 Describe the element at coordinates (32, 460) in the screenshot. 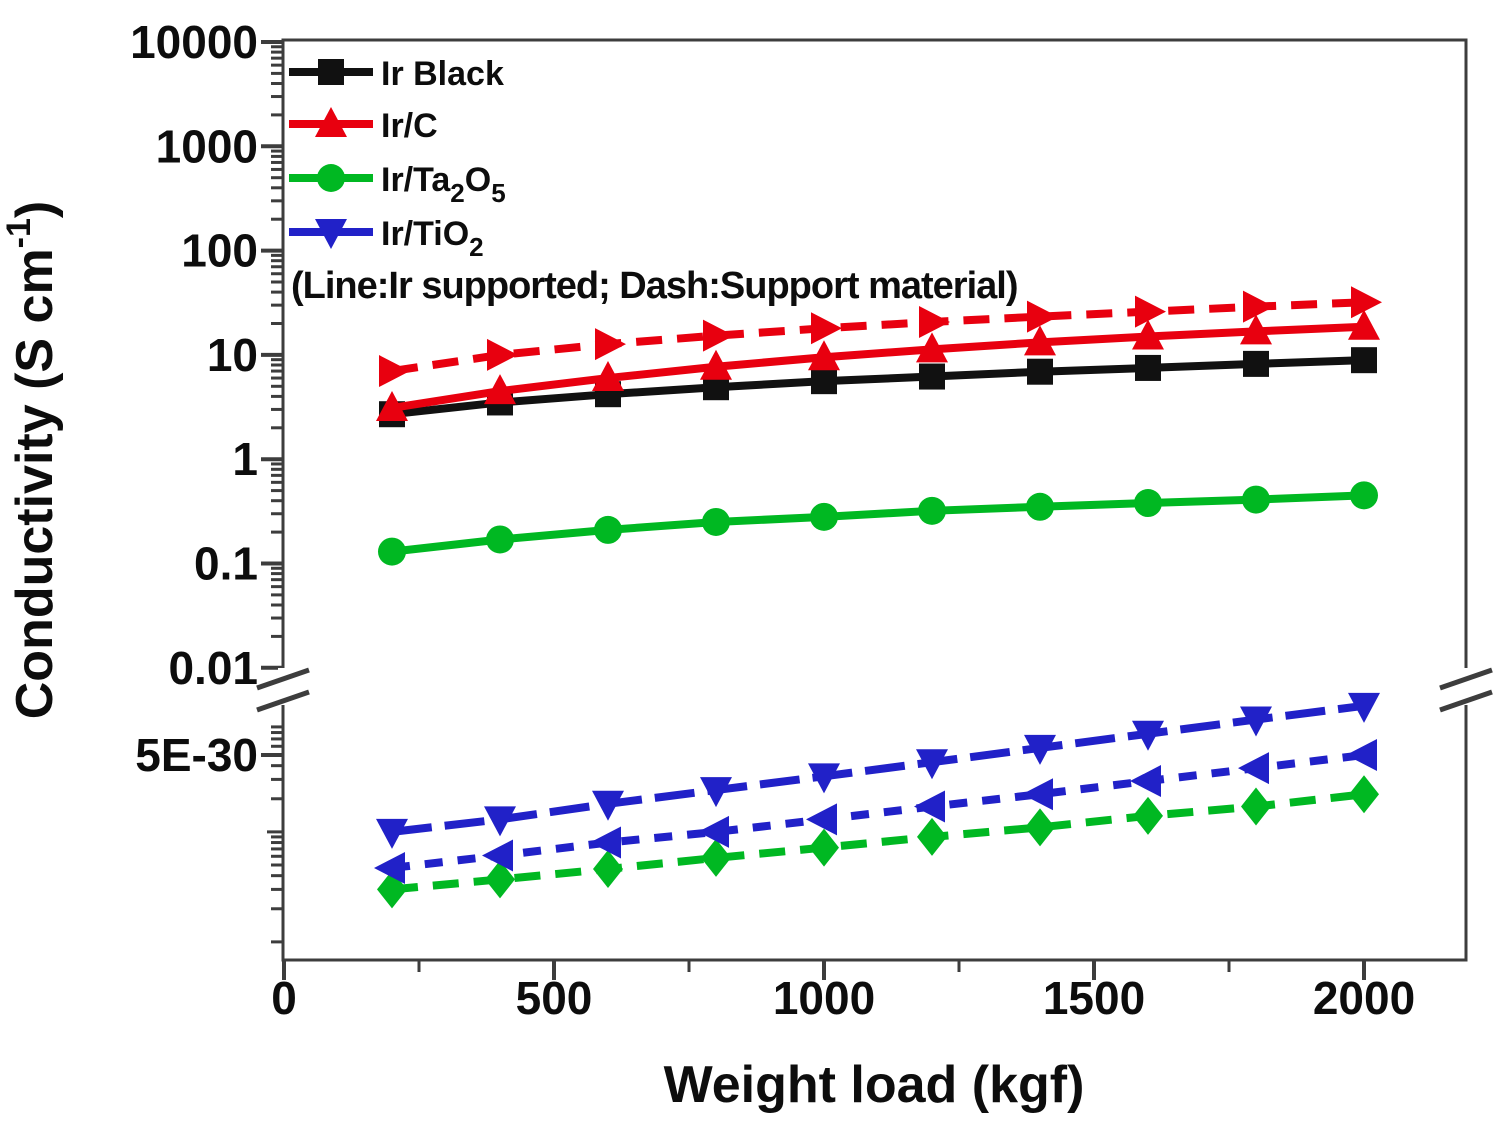

I see `y-axis-title: Conductivity (S cm-1)` at that location.